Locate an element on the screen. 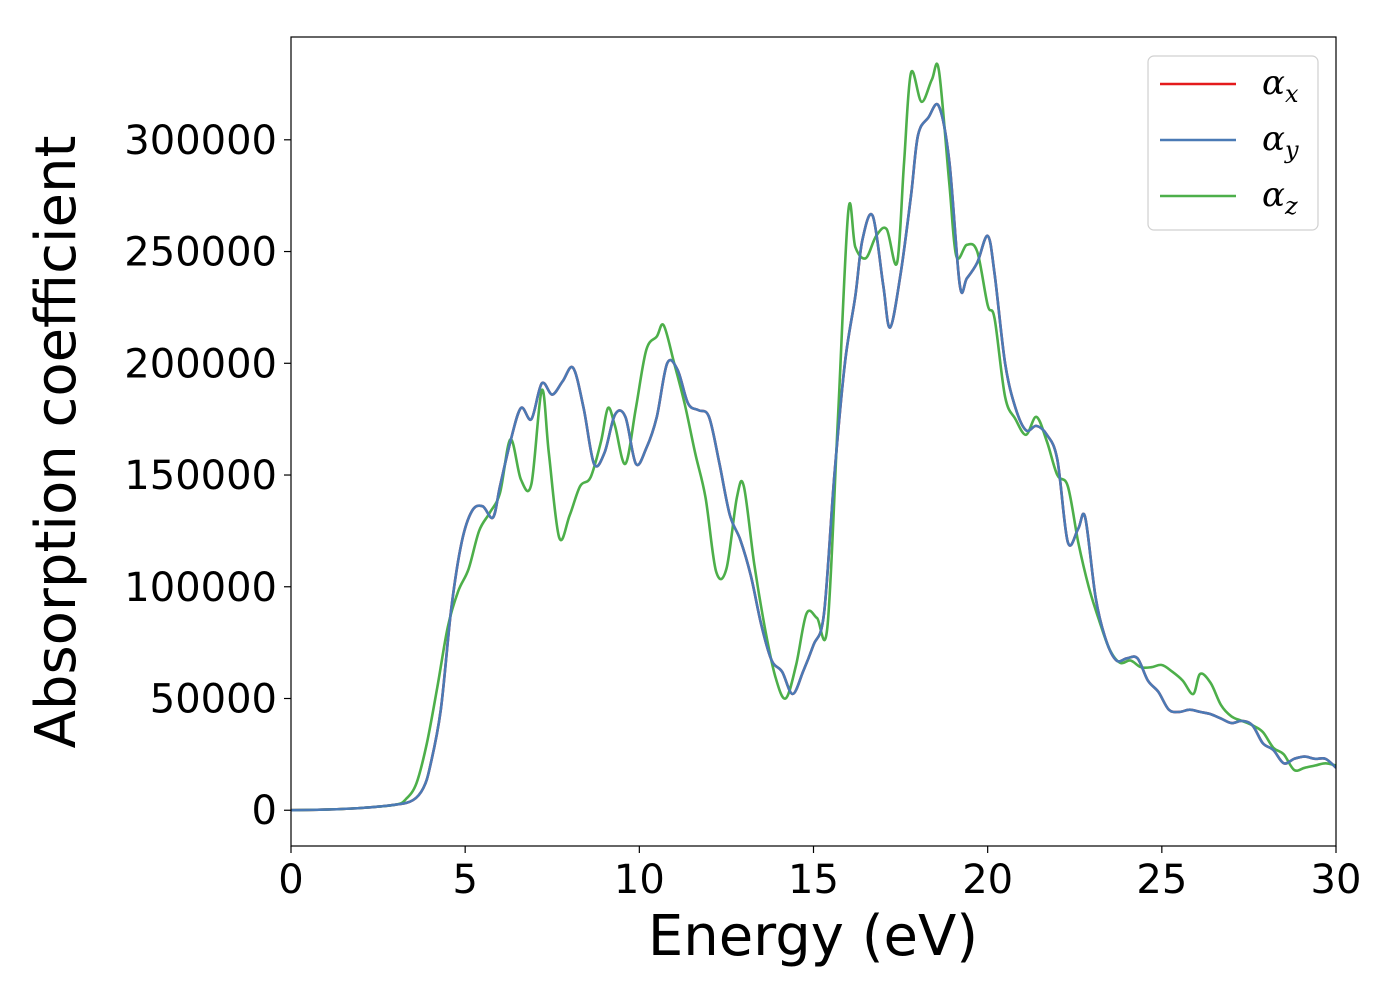 The image size is (1400, 1000). legend-label-y: αy is located at coordinates (1280, 141).